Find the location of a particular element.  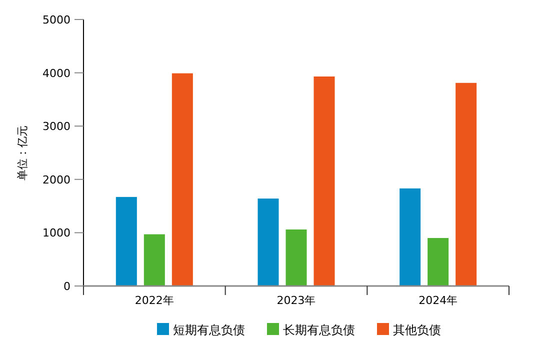

x-tick-label: 2024年 is located at coordinates (438, 300).